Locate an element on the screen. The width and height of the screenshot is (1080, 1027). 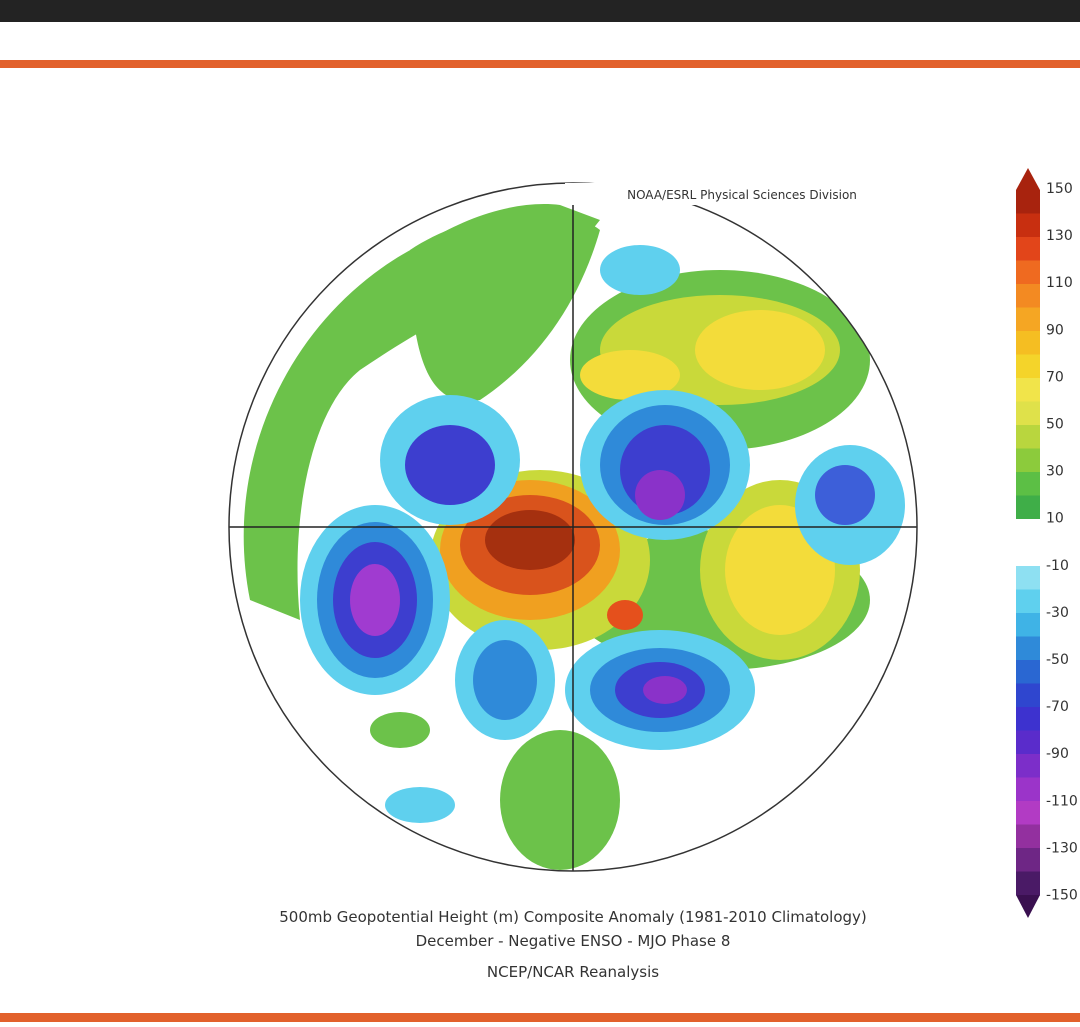
colorbar-label: -70 is located at coordinates (1057, 707).